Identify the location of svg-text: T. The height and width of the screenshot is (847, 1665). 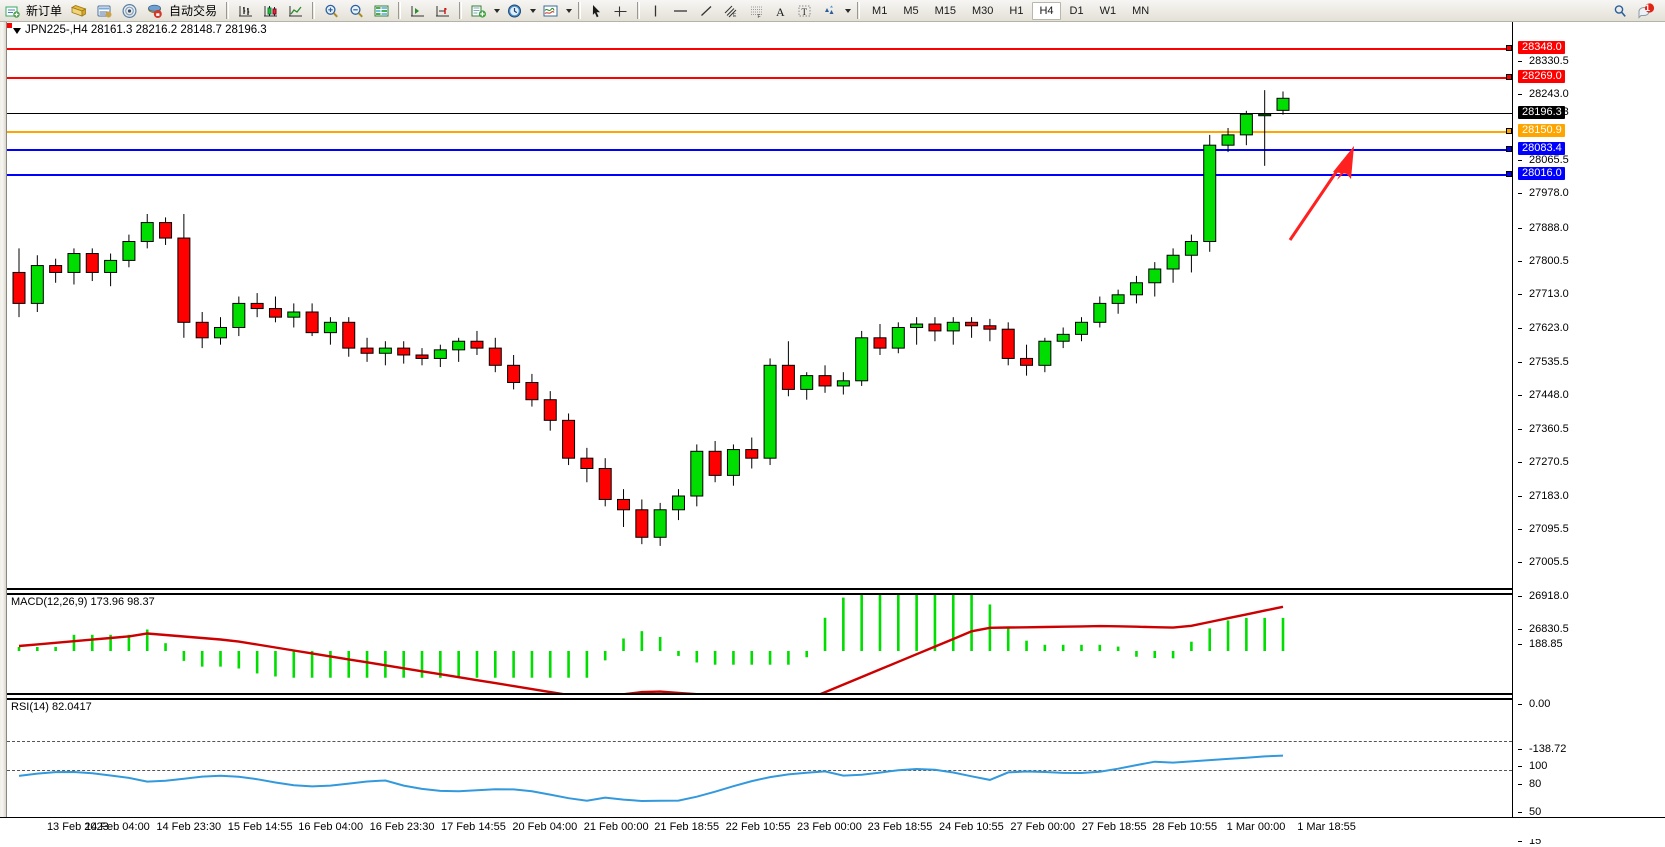
(805, 12).